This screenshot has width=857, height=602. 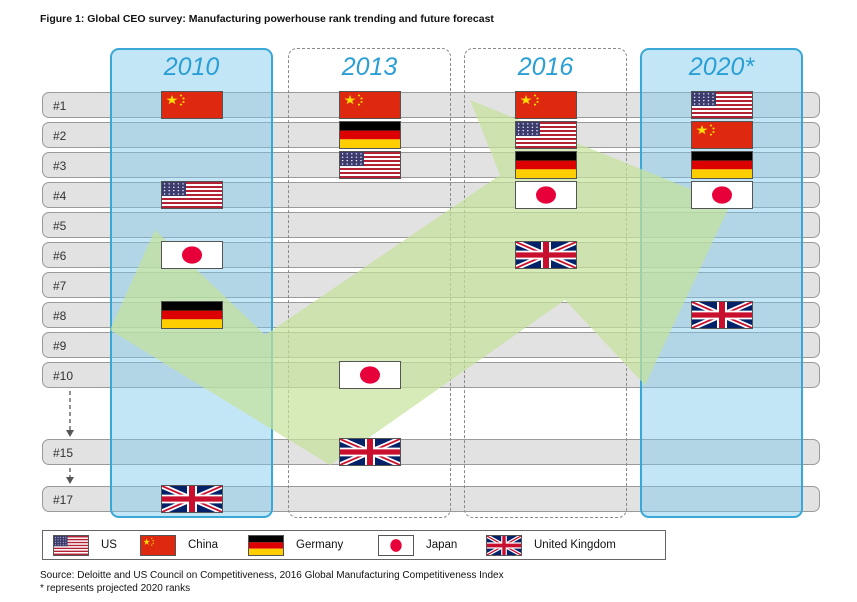 What do you see at coordinates (60, 136) in the screenshot?
I see `rank-label: #2` at bounding box center [60, 136].